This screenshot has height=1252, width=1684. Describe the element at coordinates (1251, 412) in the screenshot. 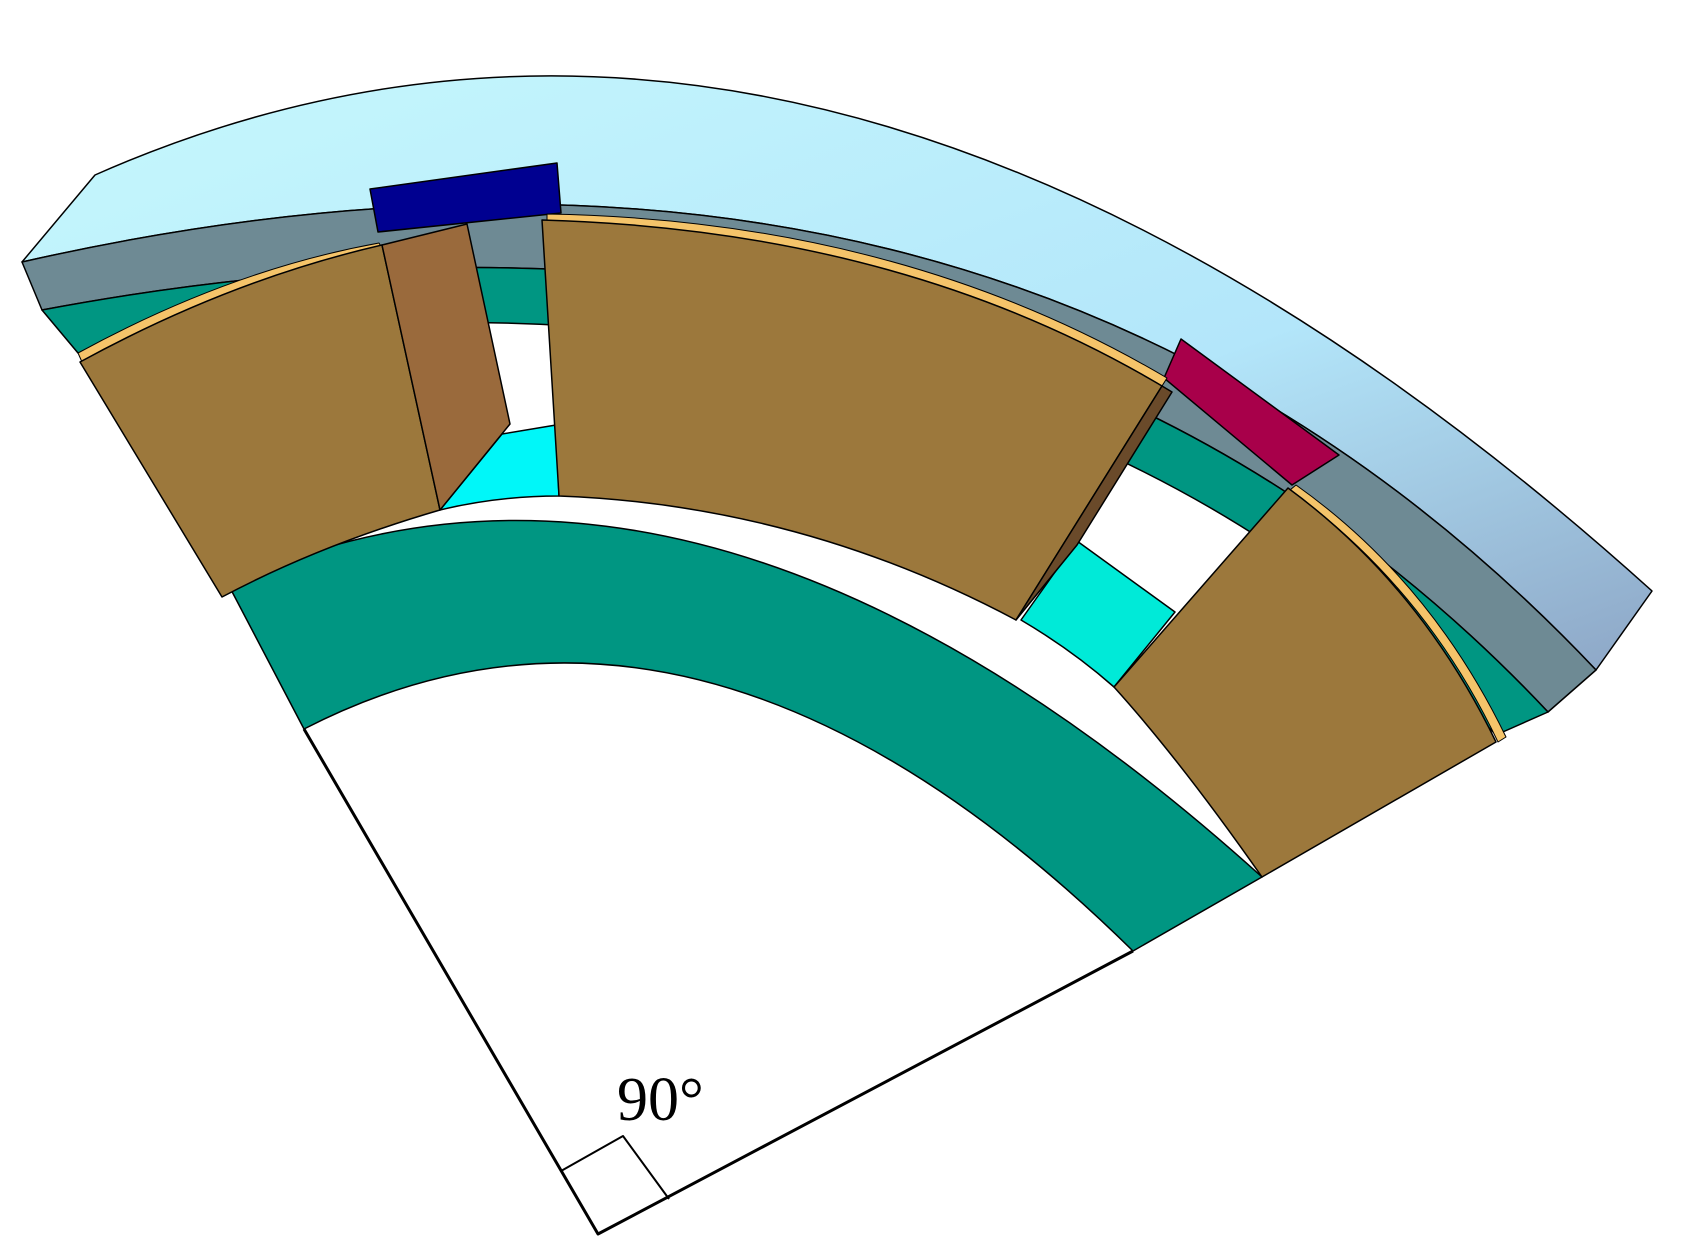

I see `crimson-magnet` at that location.